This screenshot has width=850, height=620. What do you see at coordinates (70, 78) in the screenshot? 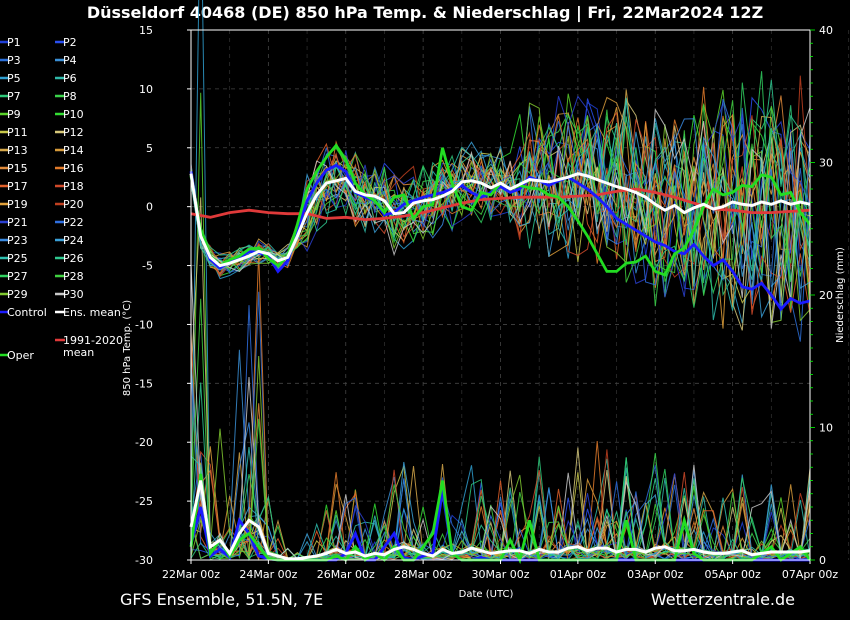
I see `legend-label: P6` at bounding box center [70, 78].